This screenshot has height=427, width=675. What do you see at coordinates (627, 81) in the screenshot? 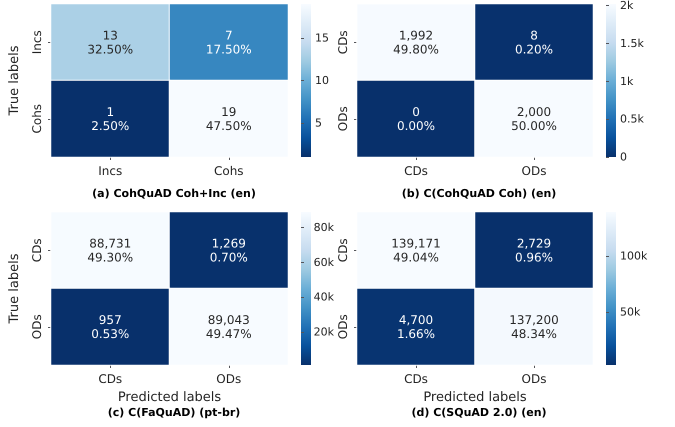
I see `color-bar-label: 1k` at bounding box center [627, 81].